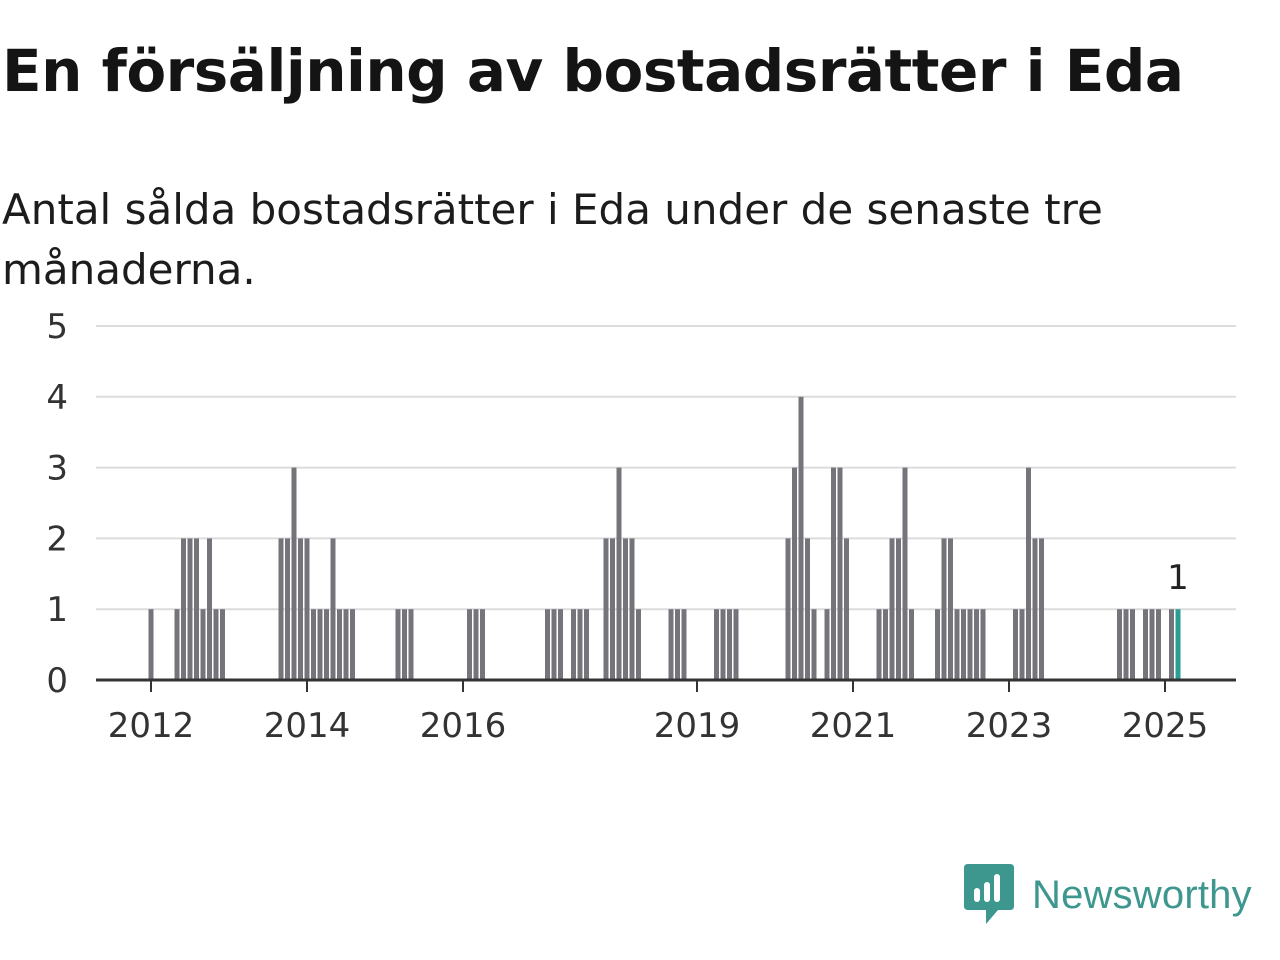  What do you see at coordinates (57, 504) in the screenshot?
I see `y-axis-tick-labels: 0 1 2 3 4 5` at bounding box center [57, 504].